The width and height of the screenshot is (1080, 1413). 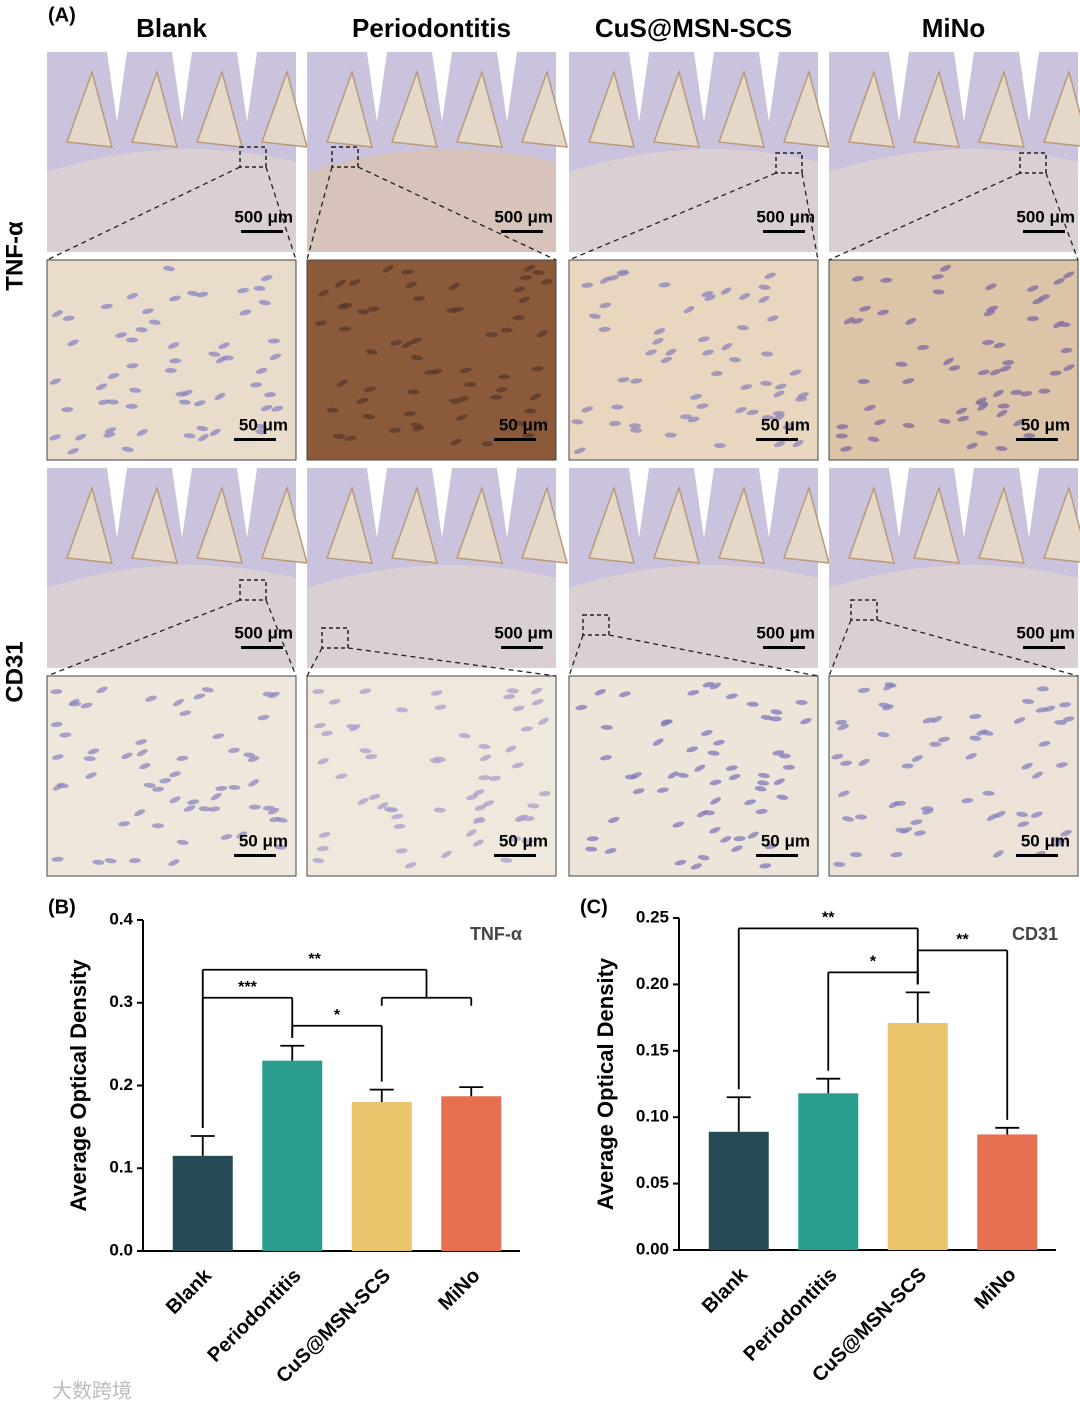 I want to click on significance-label: **, so click(x=828, y=918).